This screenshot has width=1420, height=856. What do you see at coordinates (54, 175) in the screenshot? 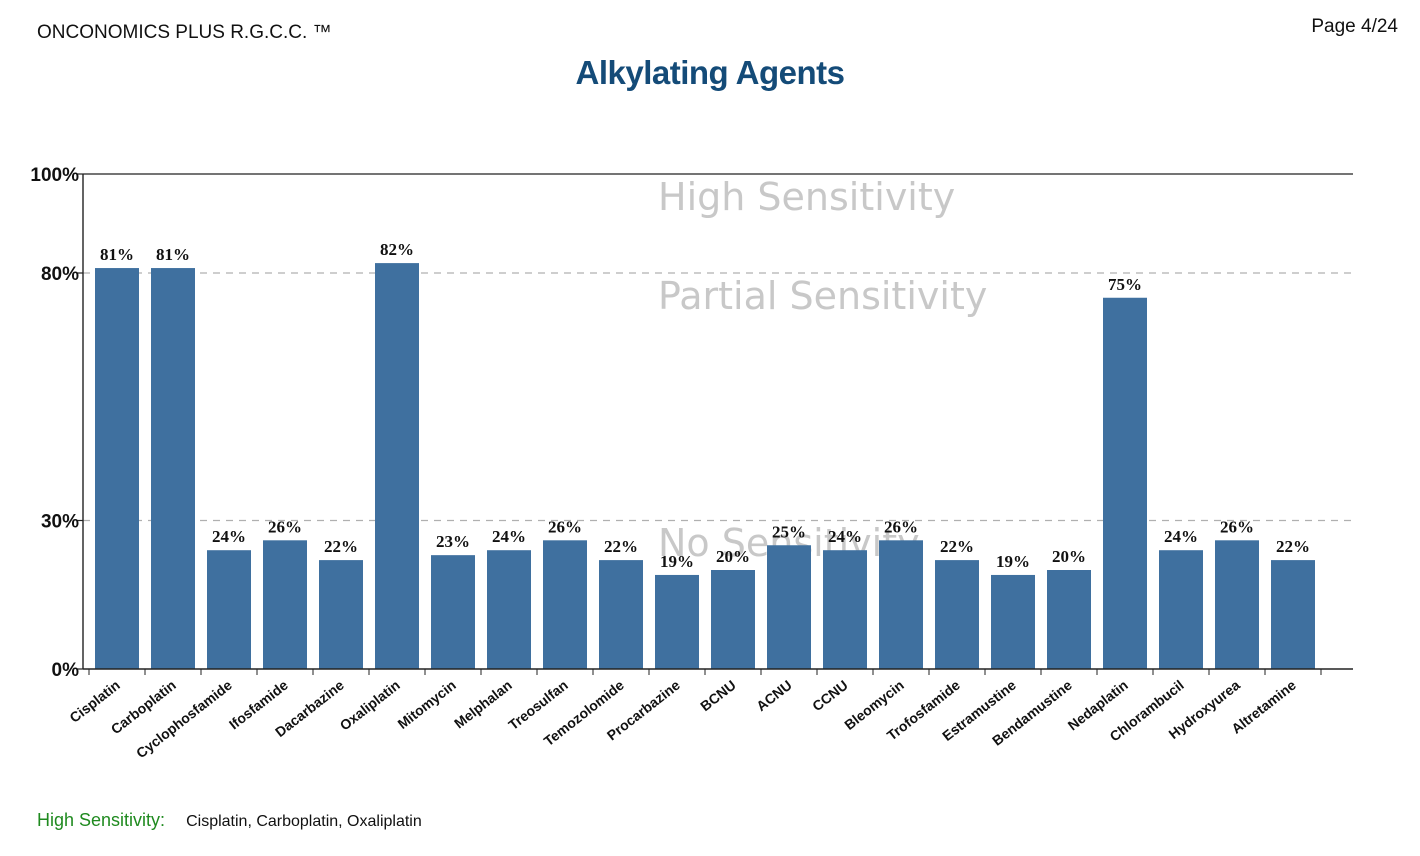
I see `y-tick-label: 100%` at bounding box center [54, 175].